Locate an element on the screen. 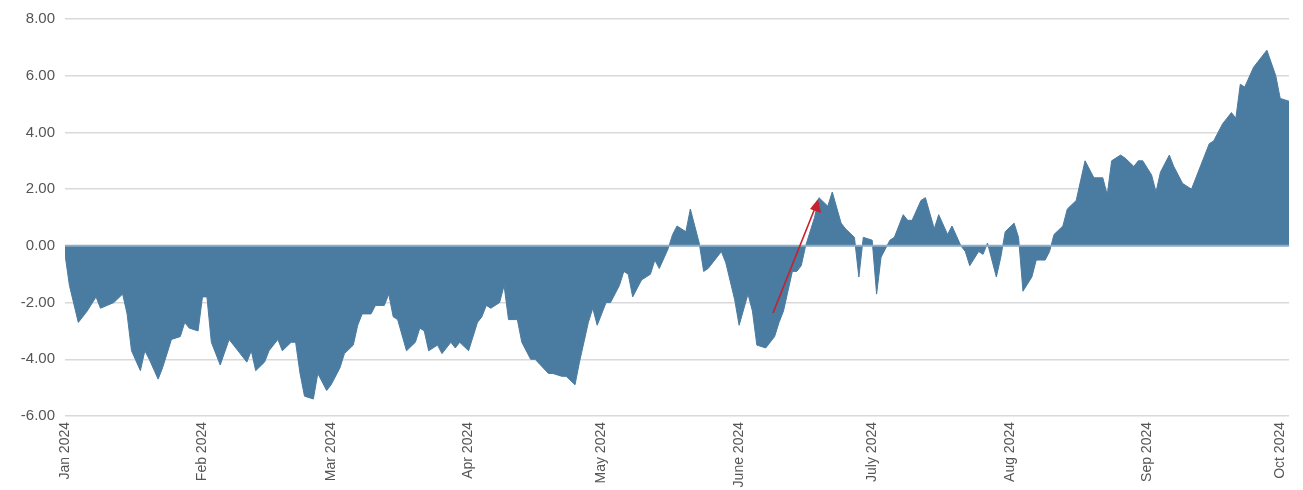  y-tick-label: 8.00 is located at coordinates (40, 18).